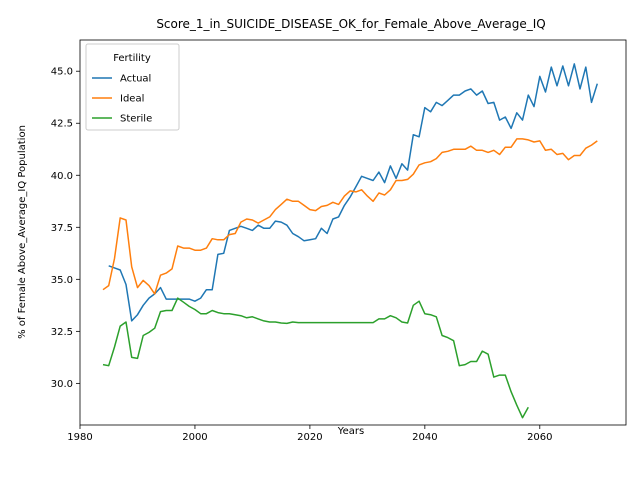 This screenshot has height=480, width=640. What do you see at coordinates (132, 58) in the screenshot?
I see `legend-title: Fertility` at bounding box center [132, 58].